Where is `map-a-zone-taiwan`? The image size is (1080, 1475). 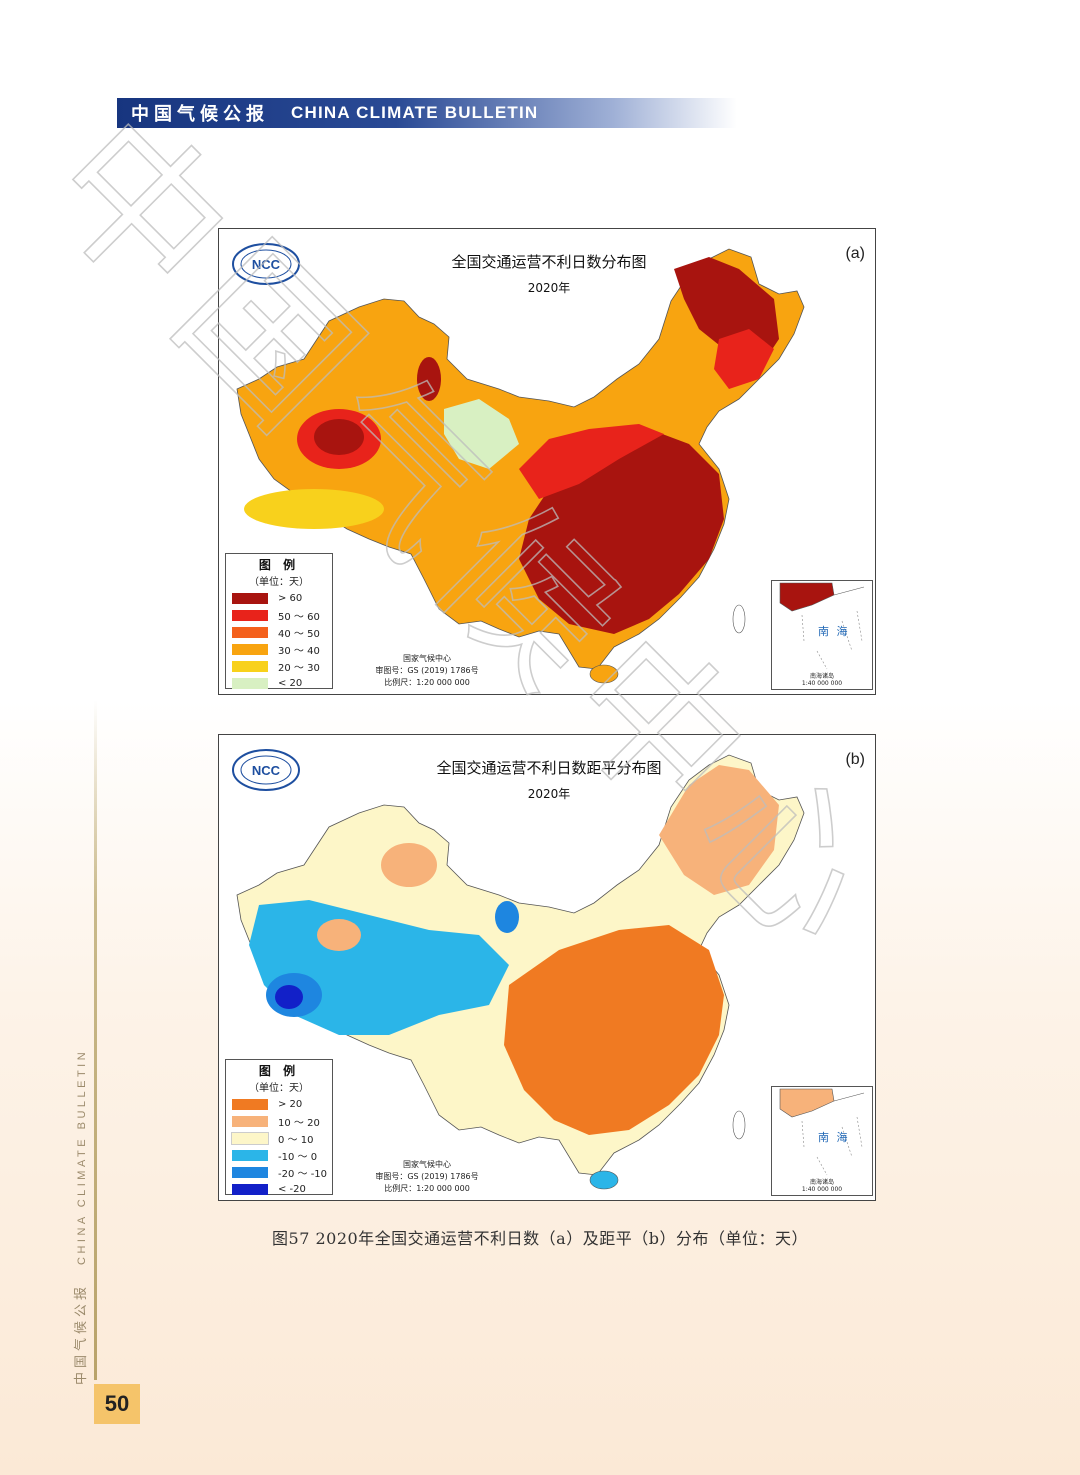
map-a-zone-taiwan is located at coordinates (739, 619).